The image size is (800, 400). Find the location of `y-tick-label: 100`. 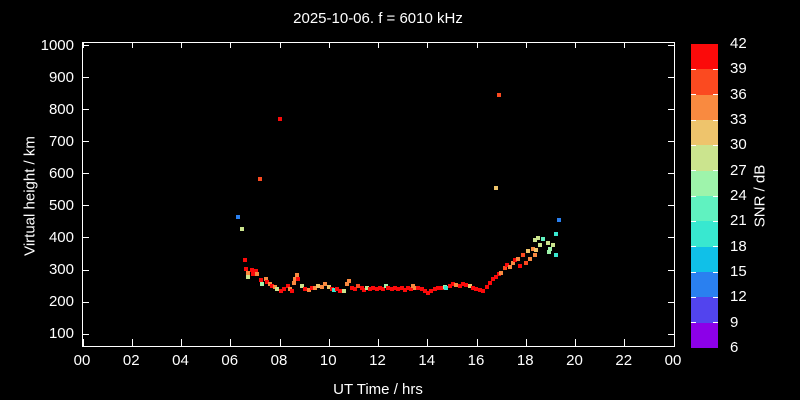

y-tick-label: 100 is located at coordinates (61, 334).